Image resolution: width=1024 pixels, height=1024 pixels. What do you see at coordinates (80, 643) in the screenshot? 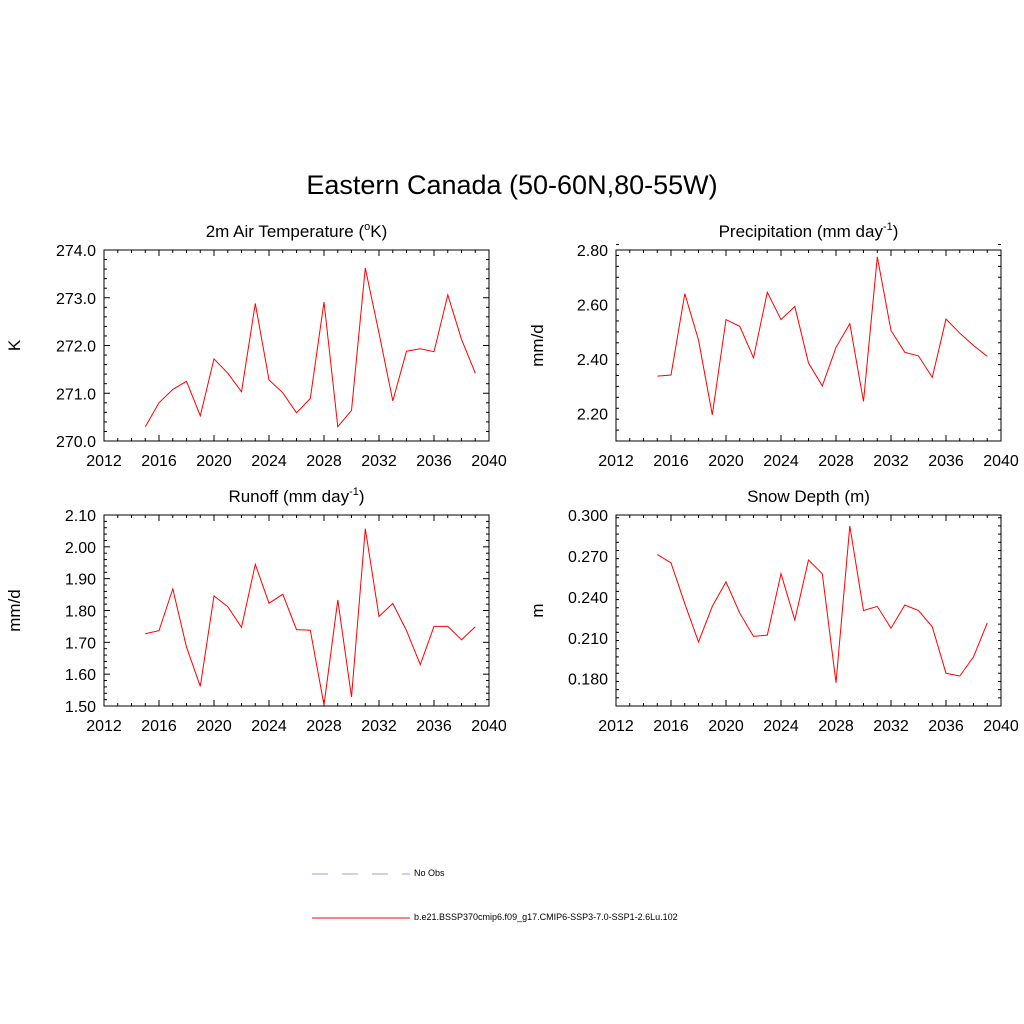
I see `y-tick-label: 1.70` at bounding box center [80, 643].